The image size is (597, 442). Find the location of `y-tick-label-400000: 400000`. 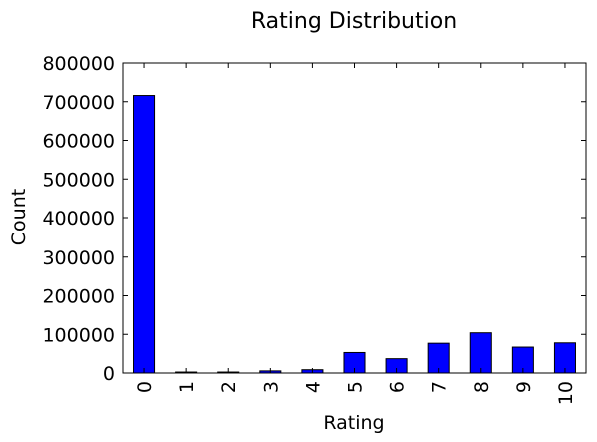

y-tick-label-400000: 400000 is located at coordinates (78, 219).